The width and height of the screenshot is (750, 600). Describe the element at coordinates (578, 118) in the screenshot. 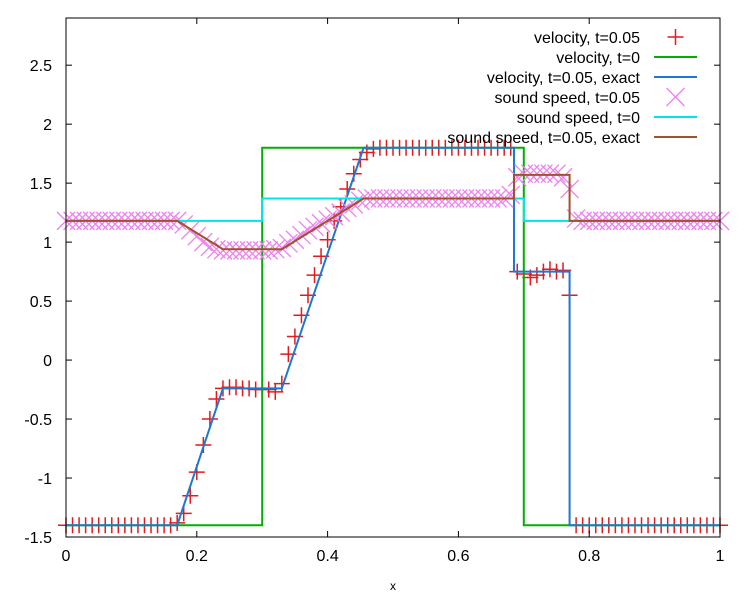

I see `legend-label: sound speed, t=0` at that location.